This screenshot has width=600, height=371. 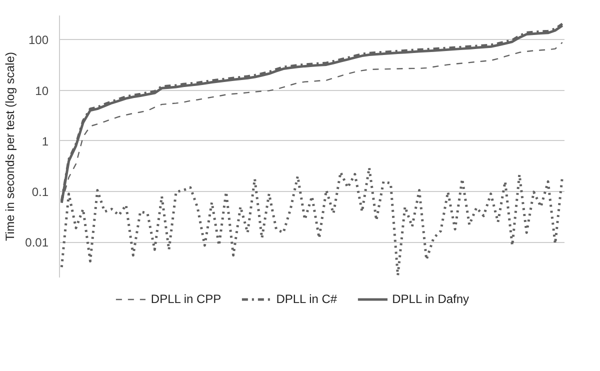 I want to click on y-tick-label: 1, so click(x=45, y=141).